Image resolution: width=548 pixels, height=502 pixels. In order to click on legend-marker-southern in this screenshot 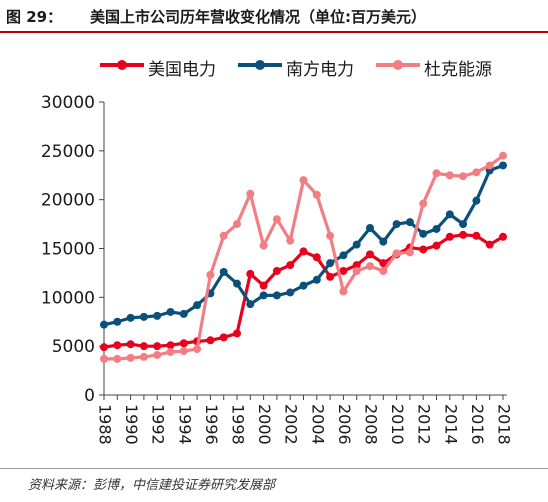, I will do `click(260, 65)`.